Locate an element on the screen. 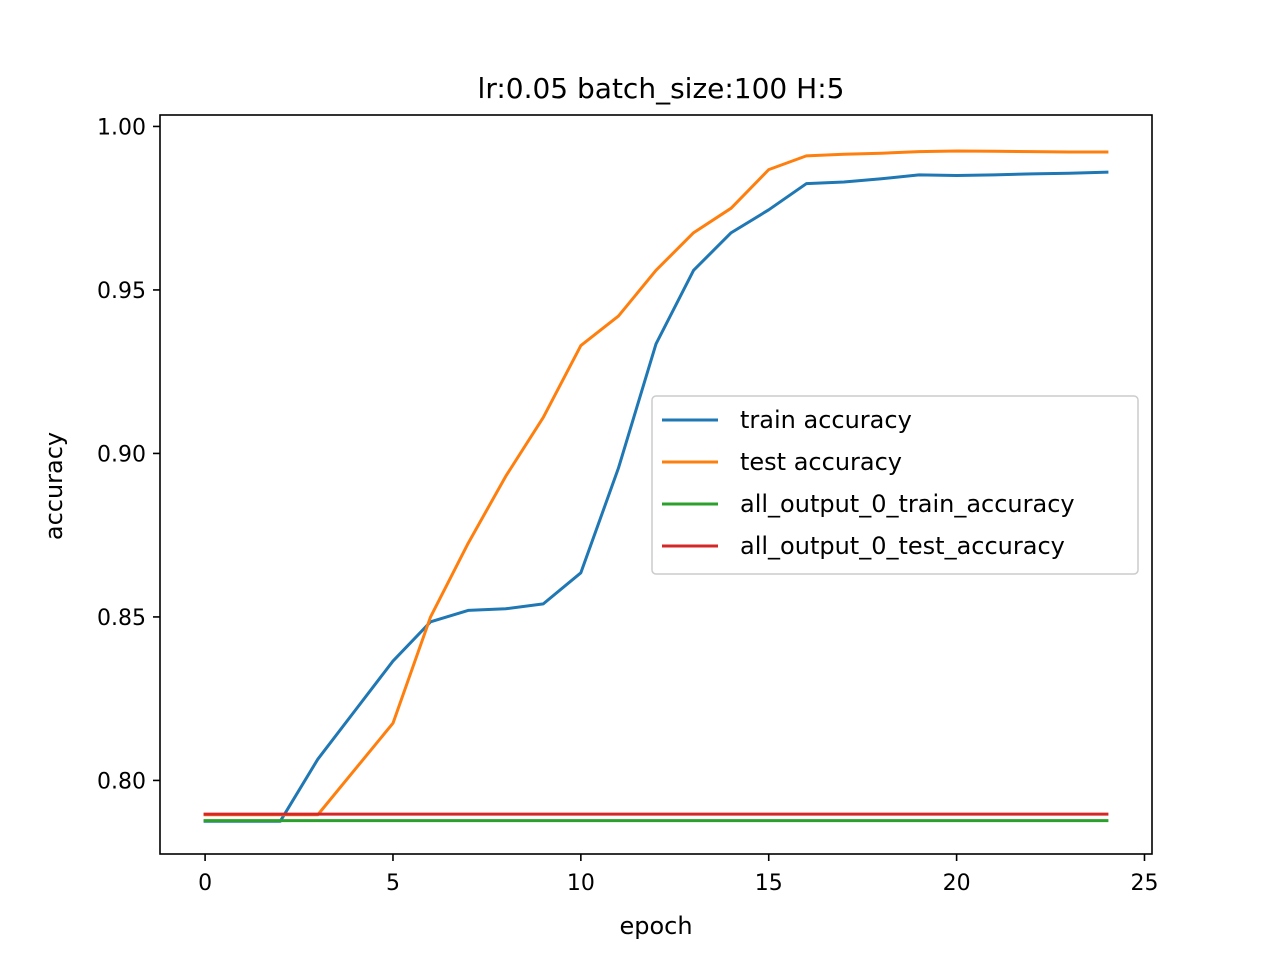 This screenshot has height=960, width=1280. y-tick-label: 0.80 is located at coordinates (121, 781).